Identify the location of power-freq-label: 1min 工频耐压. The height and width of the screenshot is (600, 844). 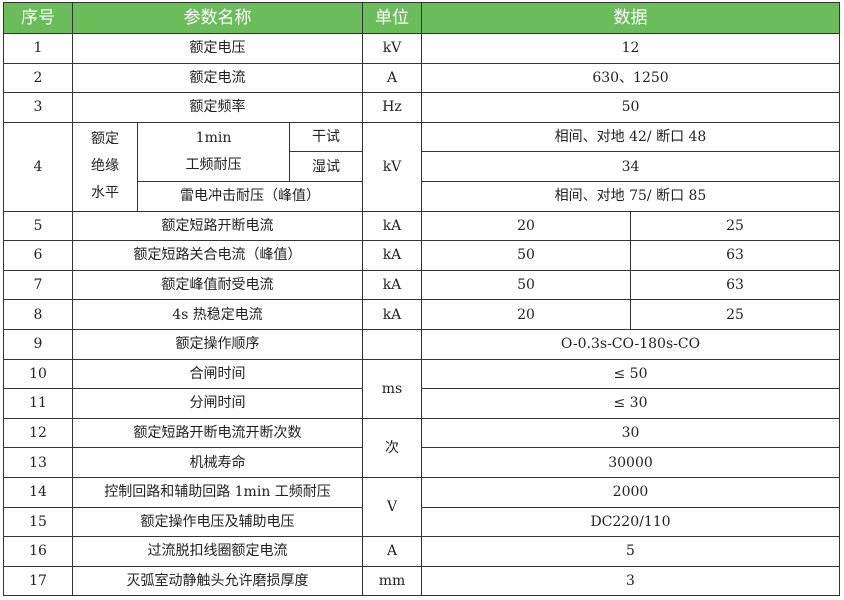
(213, 151).